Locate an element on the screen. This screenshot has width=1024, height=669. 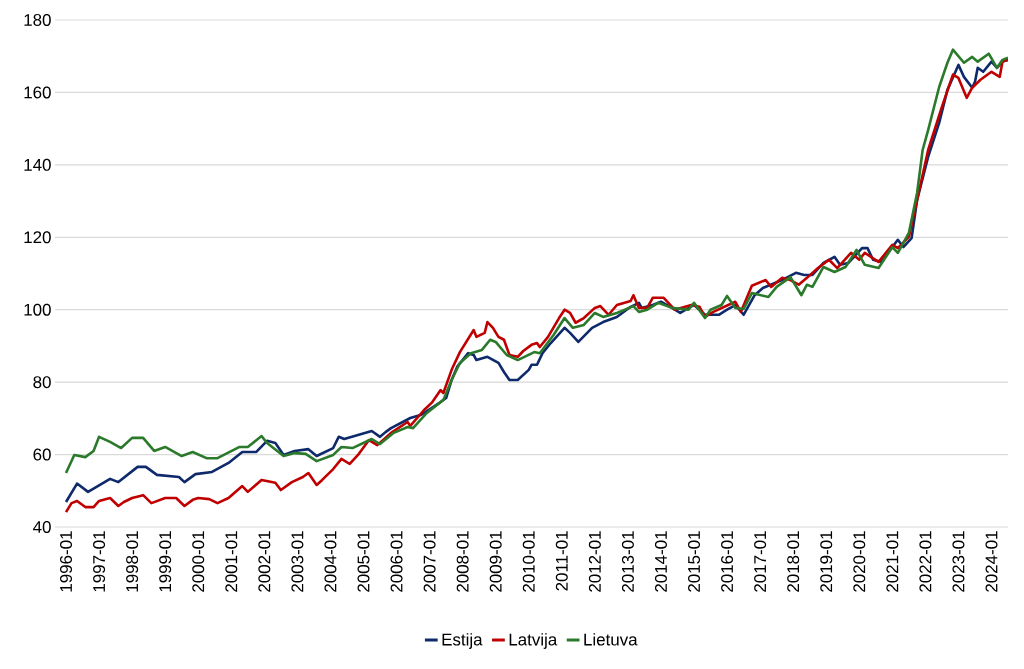
y-tick-label: 140 is located at coordinates (37, 164).